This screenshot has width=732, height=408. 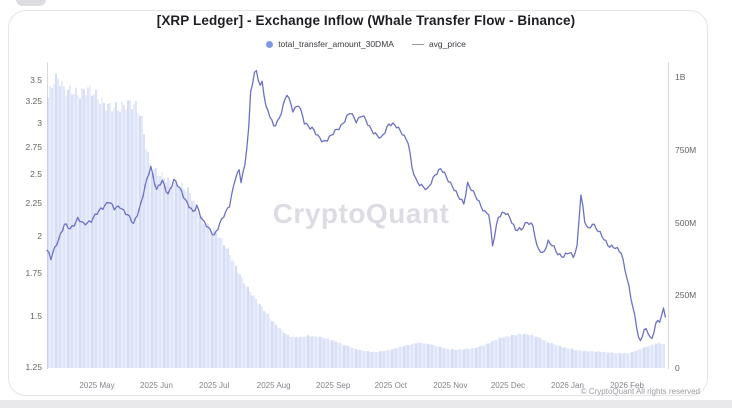 I want to click on legend-label: avg_price, so click(x=447, y=44).